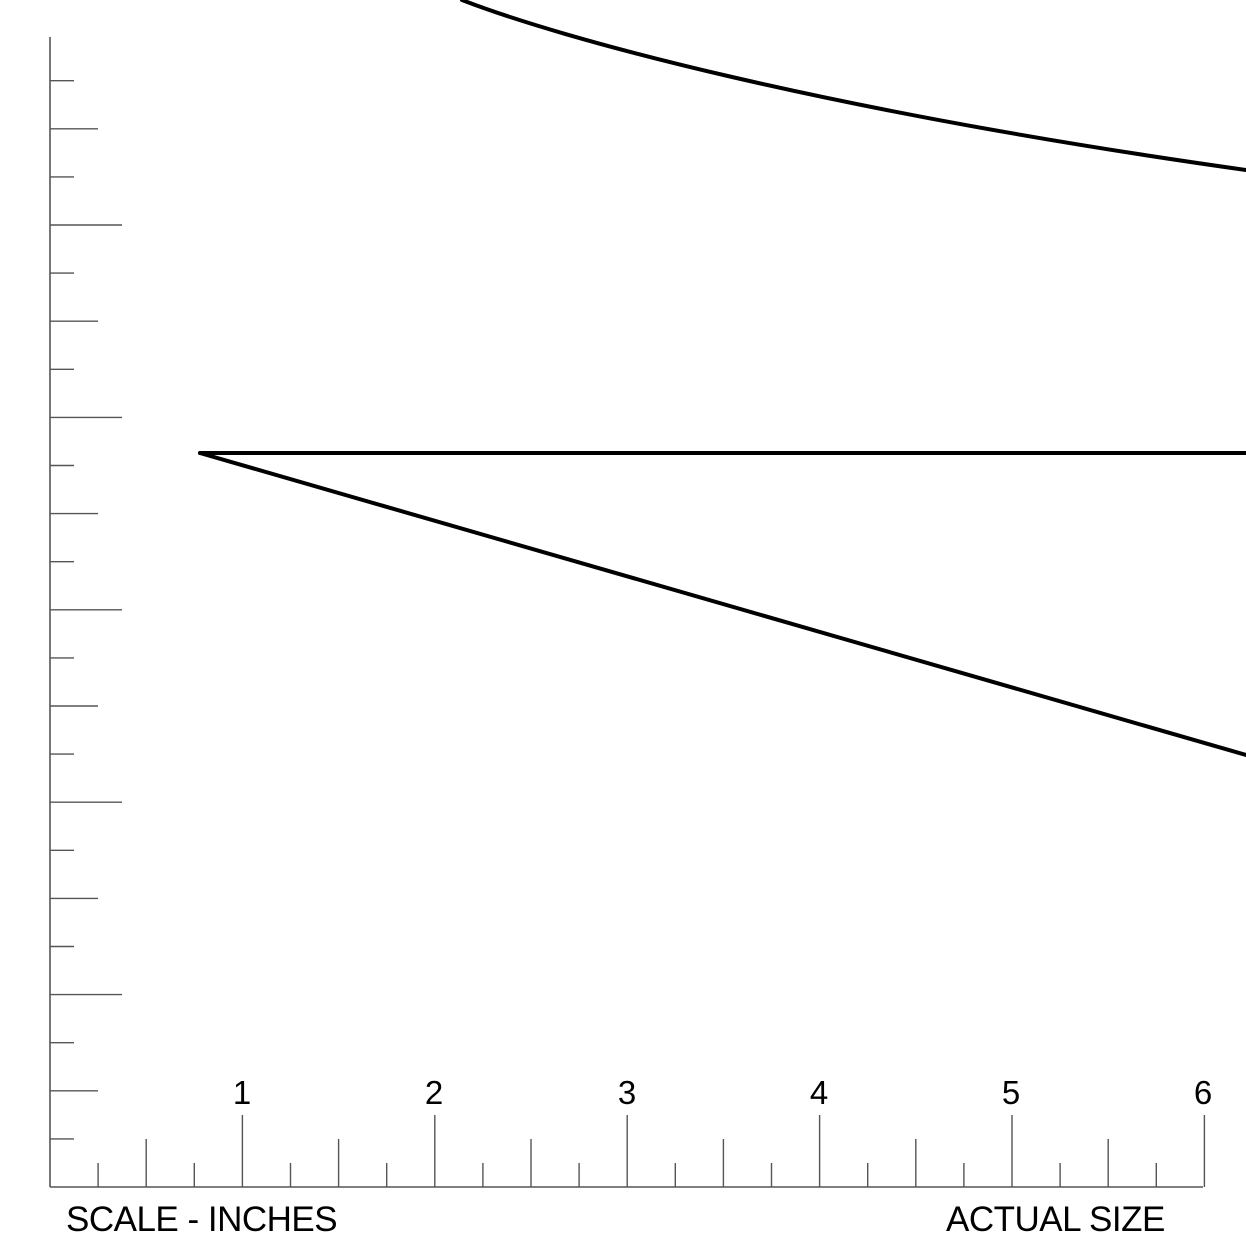 The width and height of the screenshot is (1246, 1253). What do you see at coordinates (628, 1151) in the screenshot?
I see `horizontal-ruler` at bounding box center [628, 1151].